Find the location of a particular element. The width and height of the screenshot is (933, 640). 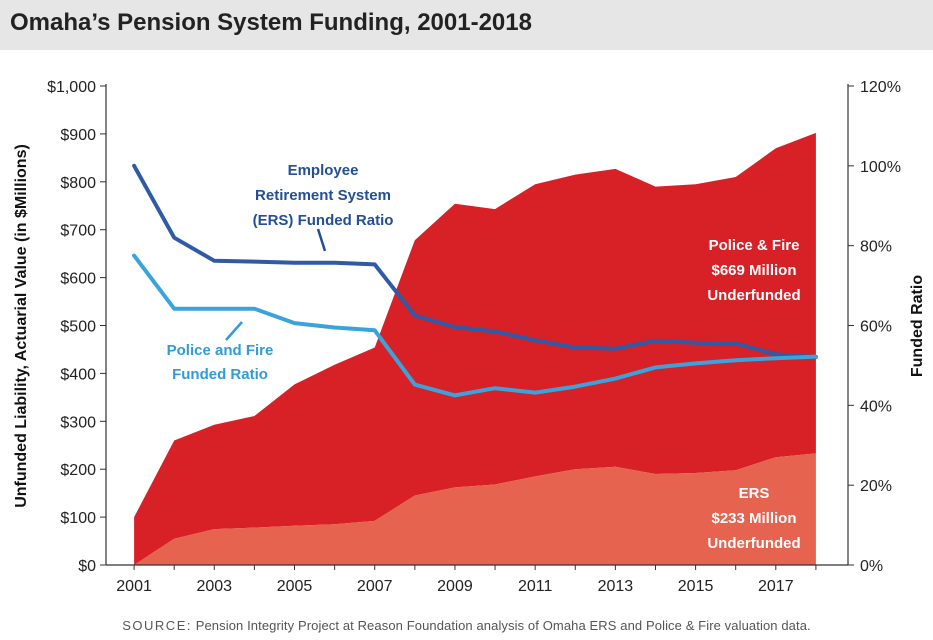

y2-tick-label: 0% is located at coordinates (871, 566).